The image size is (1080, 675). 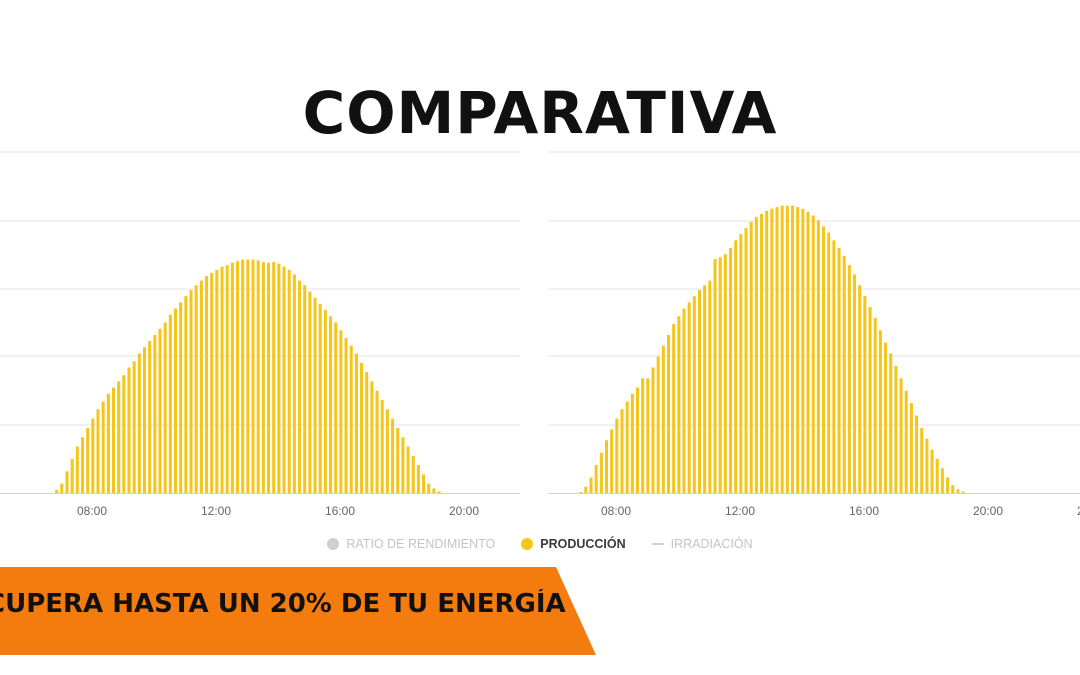 What do you see at coordinates (573, 544) in the screenshot?
I see `legend-item-produccion: PRODUCCIÓN` at bounding box center [573, 544].